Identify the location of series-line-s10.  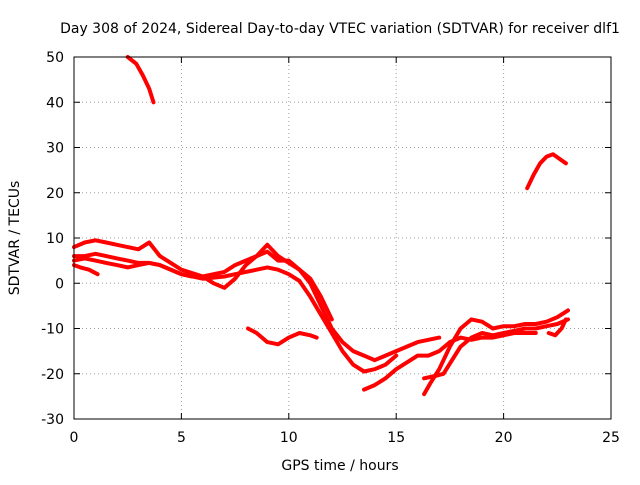
(496, 349).